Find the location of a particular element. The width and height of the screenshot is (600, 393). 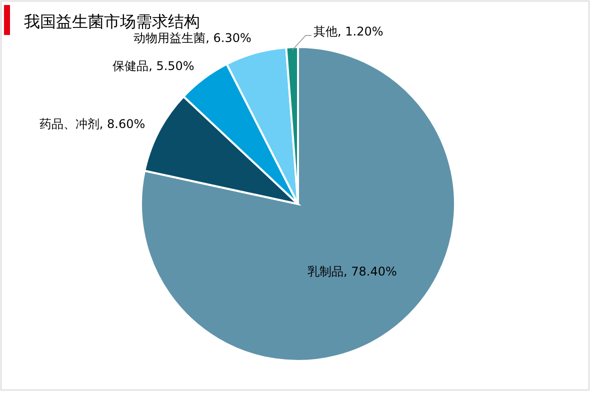

slice-label: 保健品, 5.50% is located at coordinates (153, 66).